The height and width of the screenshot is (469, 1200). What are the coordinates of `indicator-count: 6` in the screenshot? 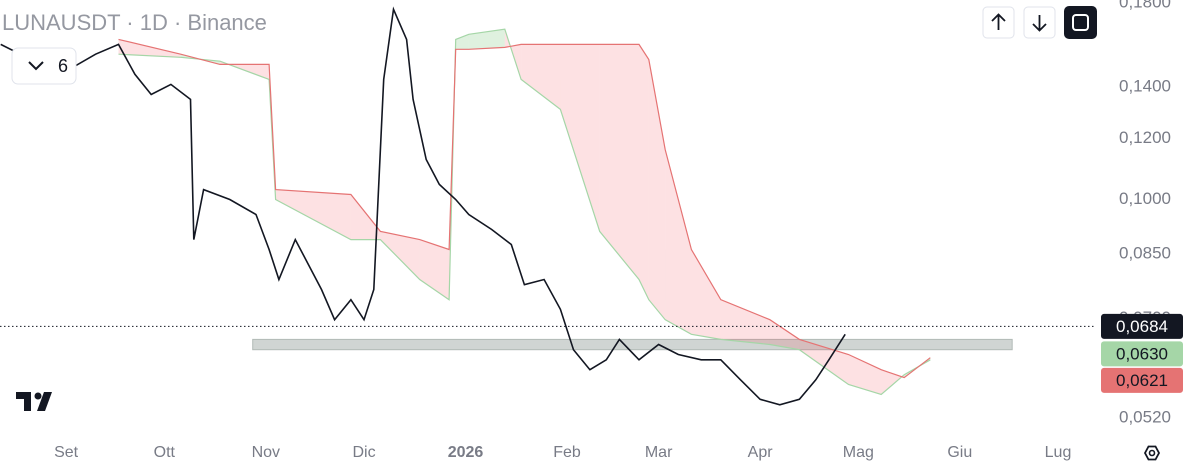 It's located at (63, 66).